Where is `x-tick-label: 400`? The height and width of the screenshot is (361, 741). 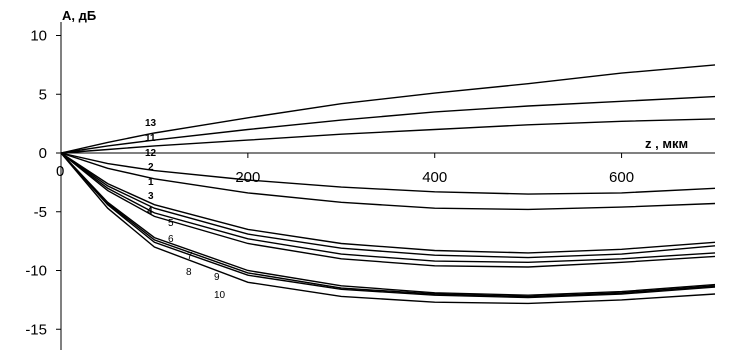
x-tick-label: 400 is located at coordinates (434, 177).